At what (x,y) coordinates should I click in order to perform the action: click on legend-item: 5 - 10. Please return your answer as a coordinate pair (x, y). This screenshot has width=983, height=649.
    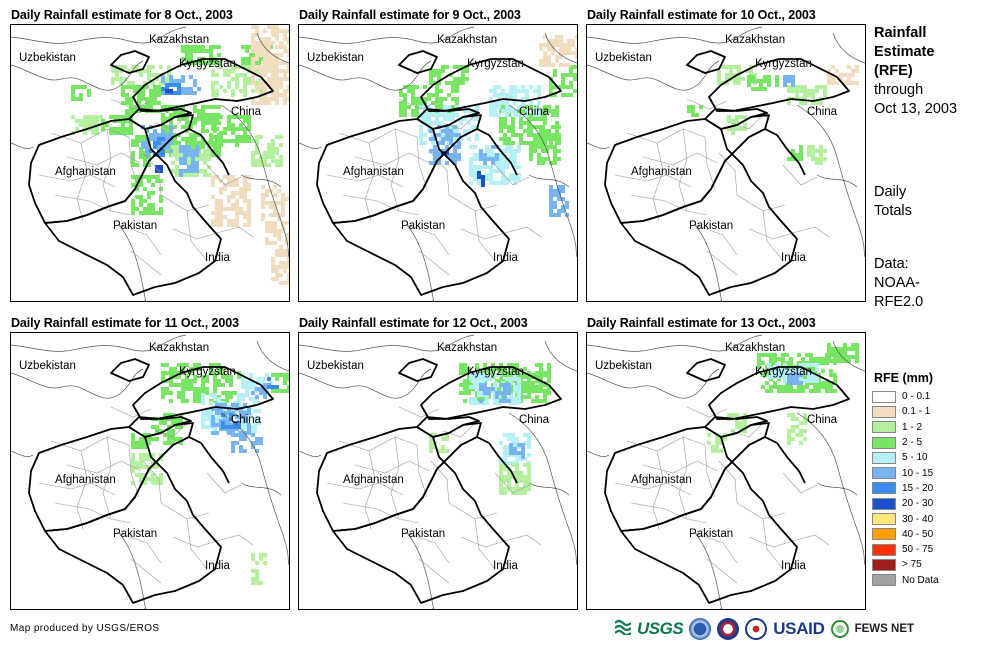
    Looking at the image, I should click on (905, 457).